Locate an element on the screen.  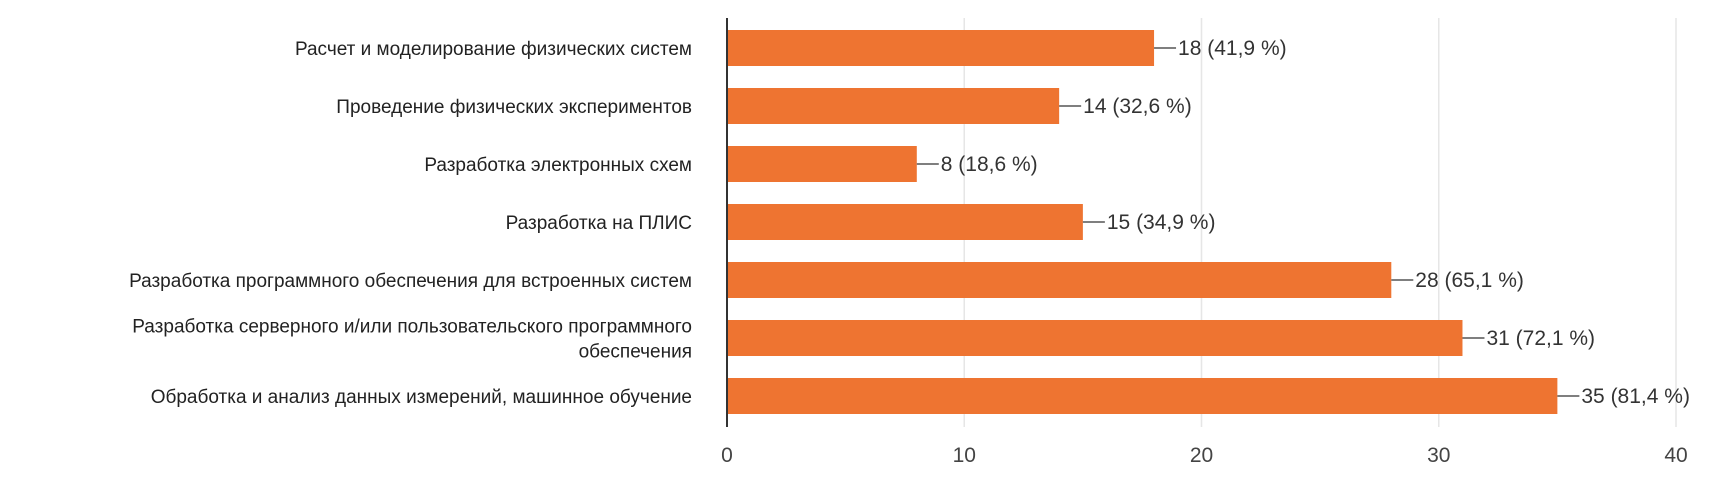
category-label: Проведение физических экспериментов is located at coordinates (514, 107).